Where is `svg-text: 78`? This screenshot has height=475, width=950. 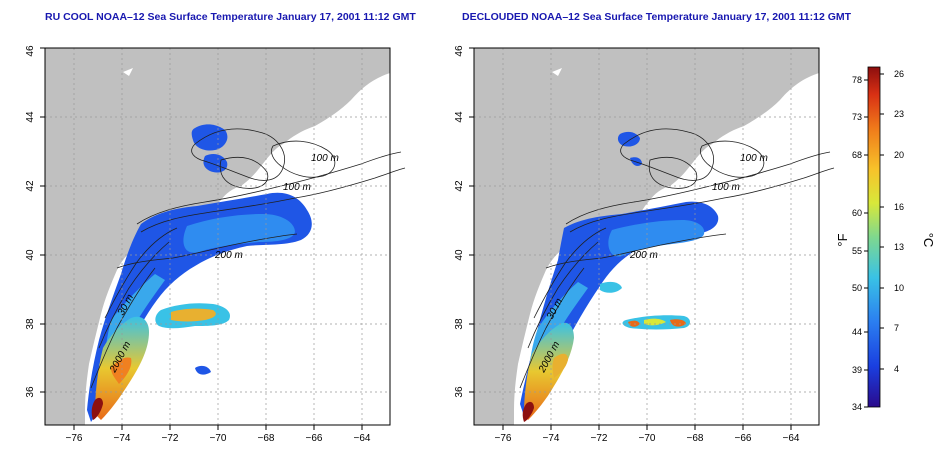 svg-text: 78 is located at coordinates (857, 80).